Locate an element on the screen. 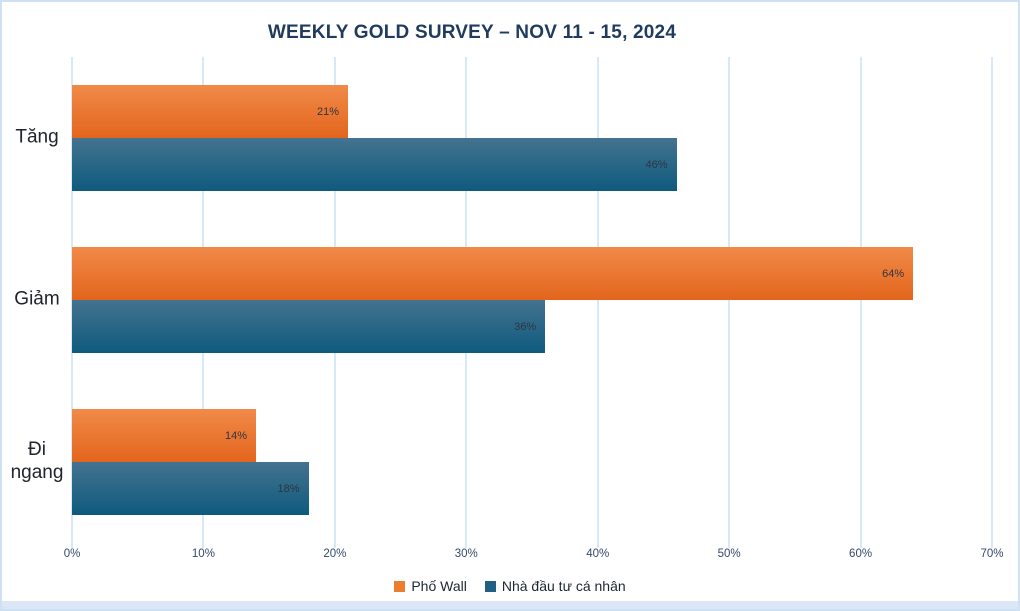  x-axis-tick-label: 0% is located at coordinates (72, 554).